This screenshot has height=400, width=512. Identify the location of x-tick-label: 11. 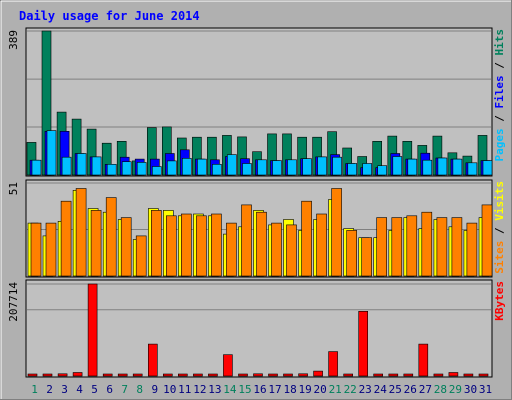
(184, 389).